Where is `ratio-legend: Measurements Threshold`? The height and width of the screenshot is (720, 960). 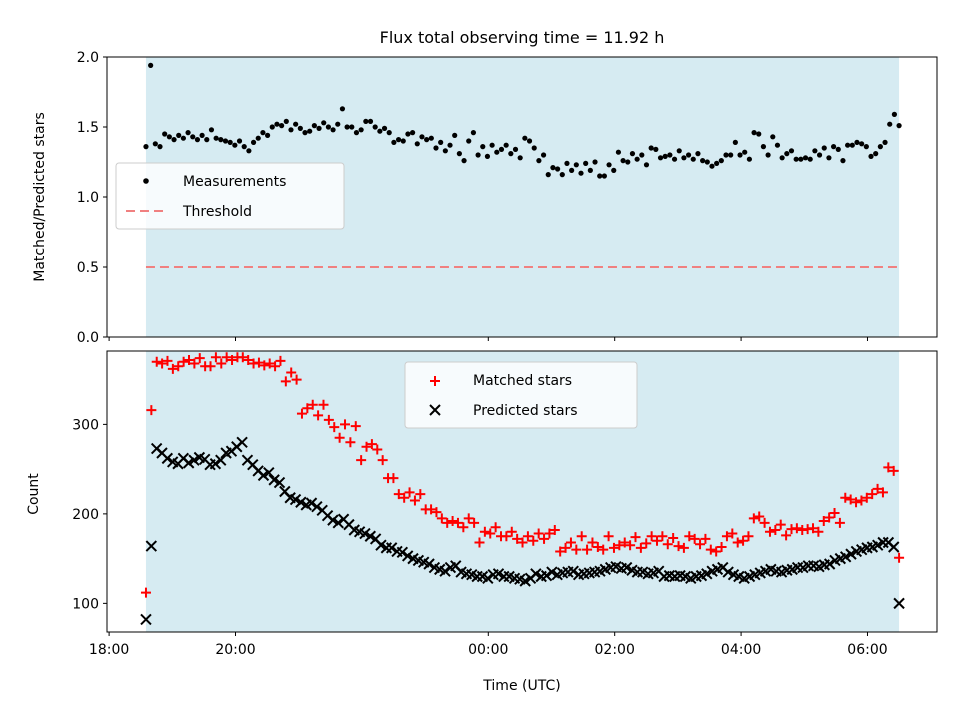 ratio-legend: Measurements Threshold is located at coordinates (230, 196).